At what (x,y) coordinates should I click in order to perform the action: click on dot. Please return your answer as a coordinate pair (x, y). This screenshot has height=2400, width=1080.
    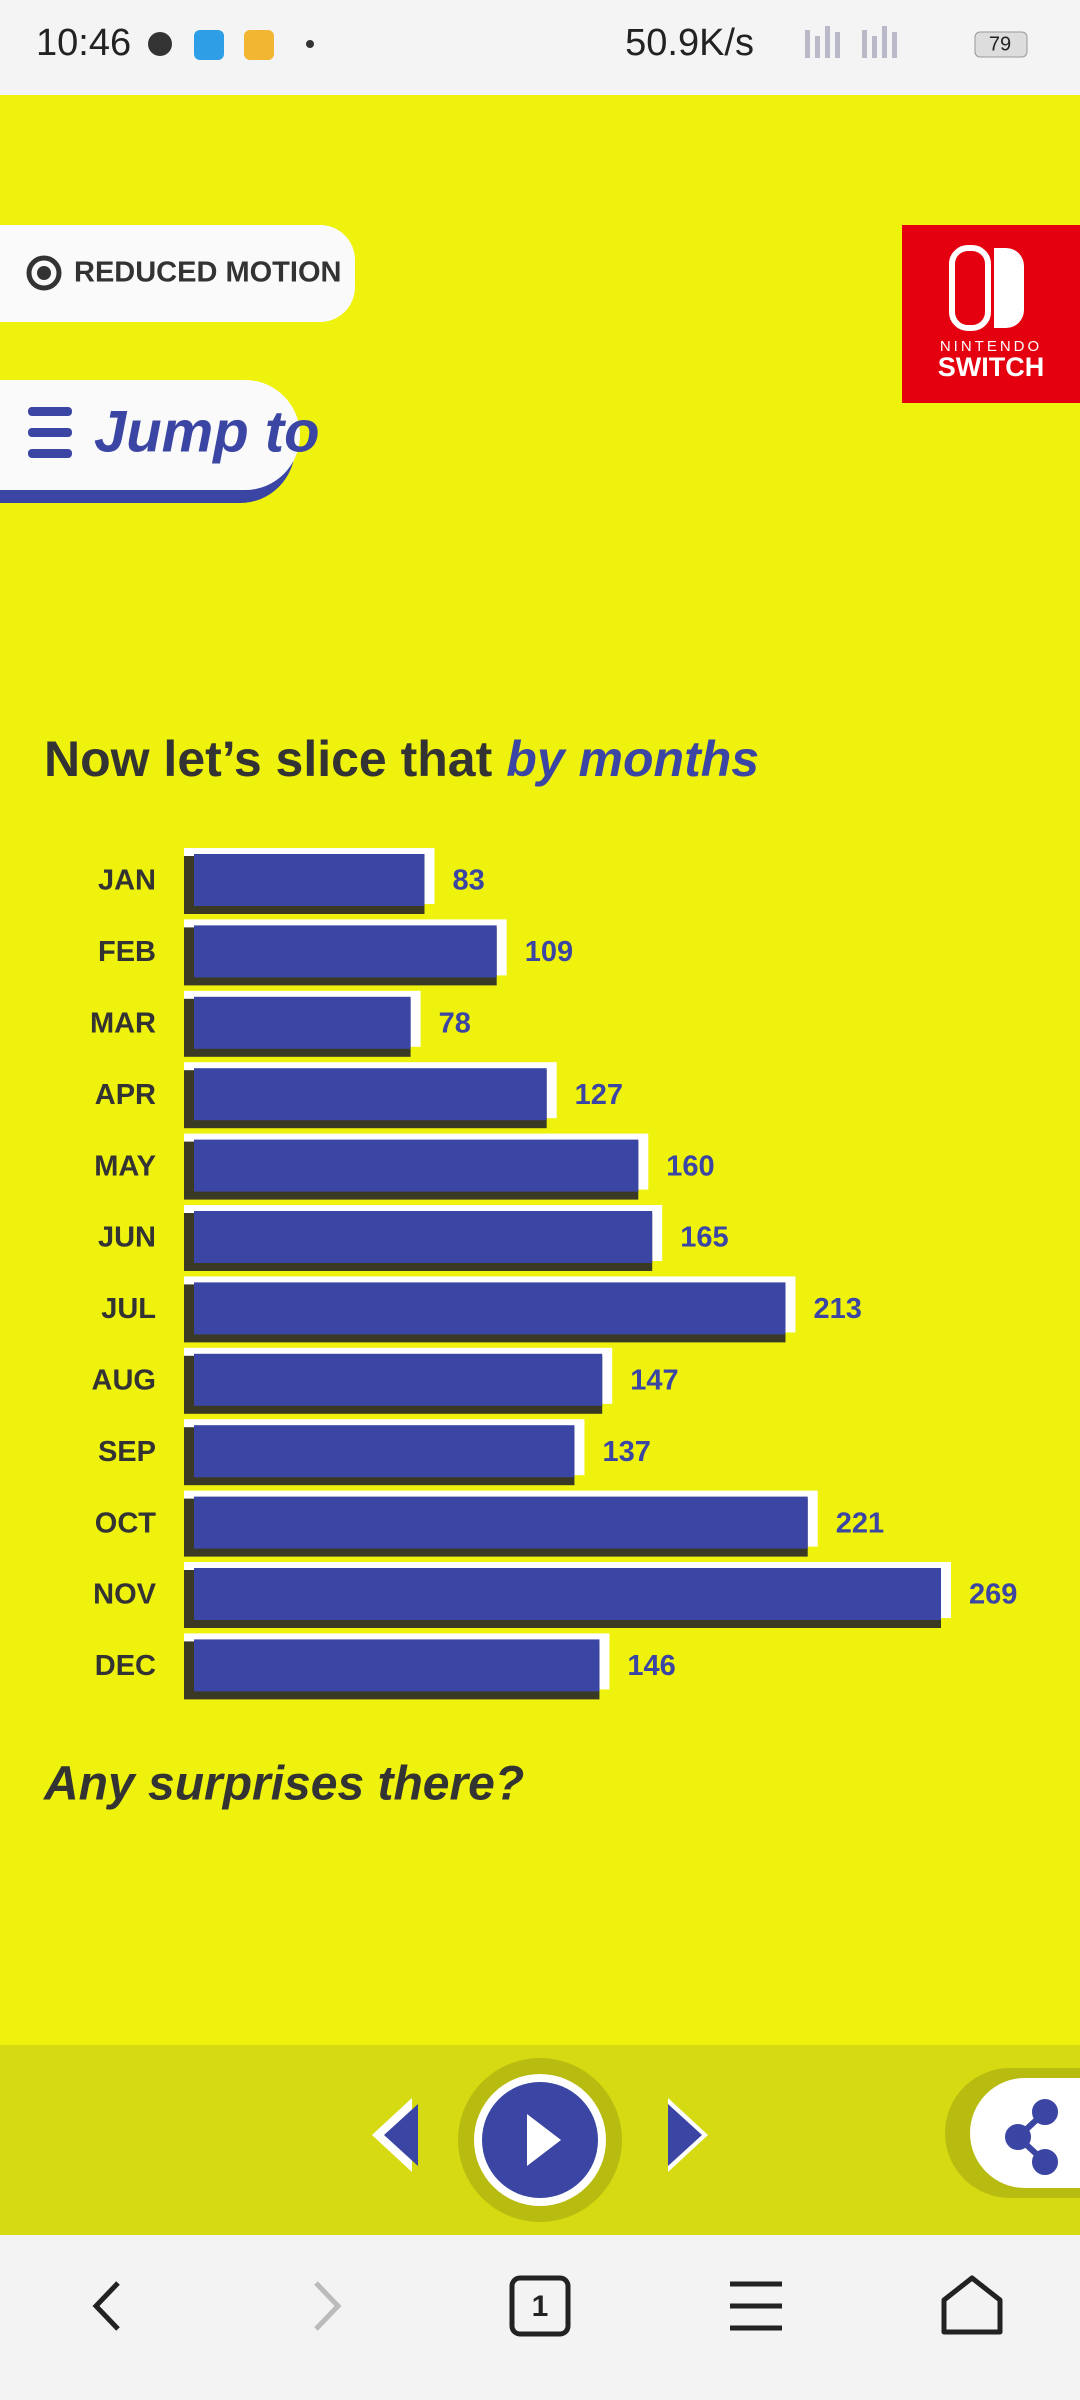
    Looking at the image, I should click on (310, 44).